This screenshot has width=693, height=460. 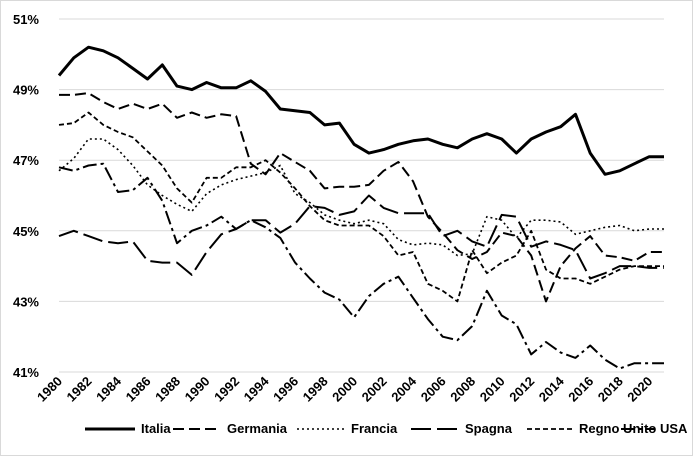 I want to click on legend-label-germania: Germania, so click(x=257, y=428).